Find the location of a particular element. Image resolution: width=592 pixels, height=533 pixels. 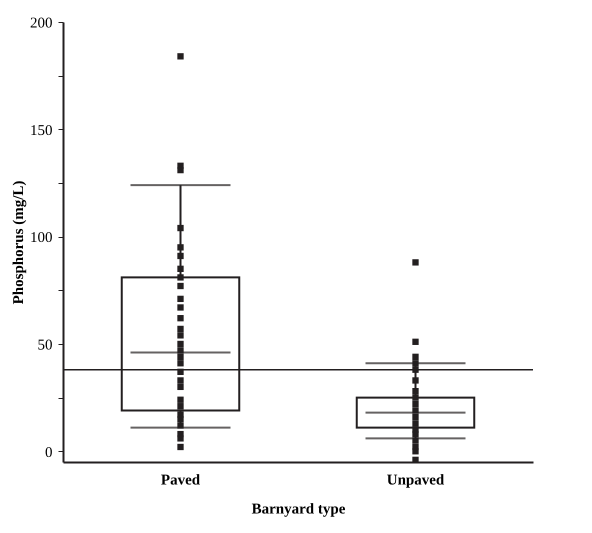

x-tick-label: Paved is located at coordinates (180, 480).